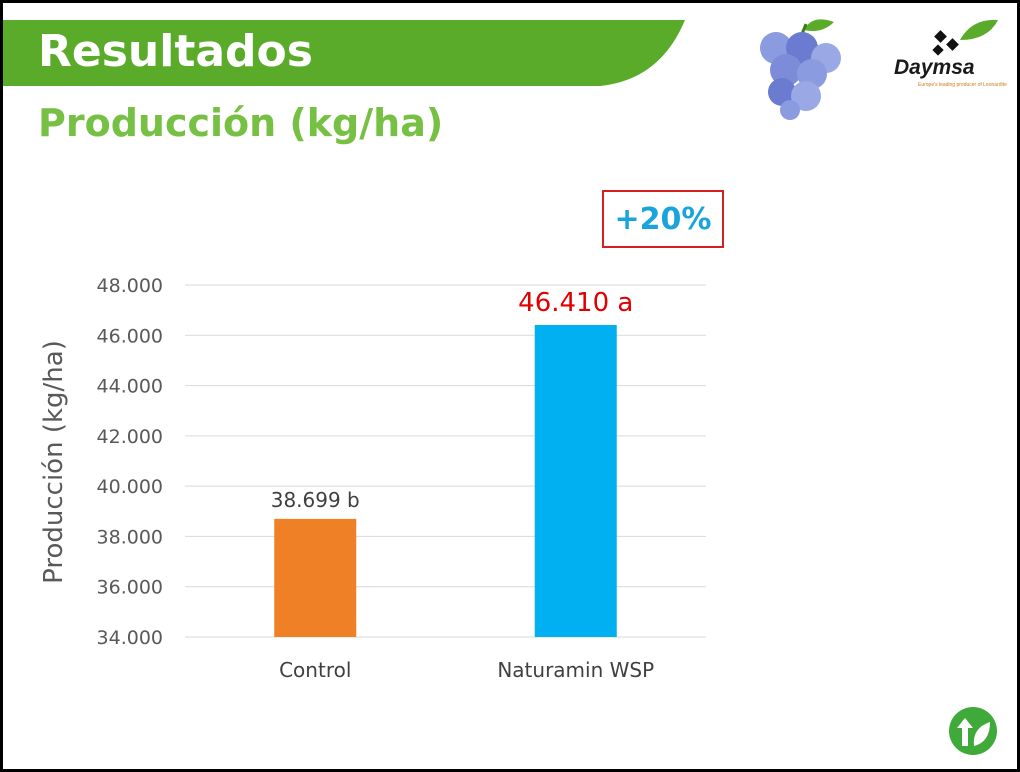 This screenshot has width=1020, height=772. I want to click on data-label: 38.699 b, so click(315, 500).